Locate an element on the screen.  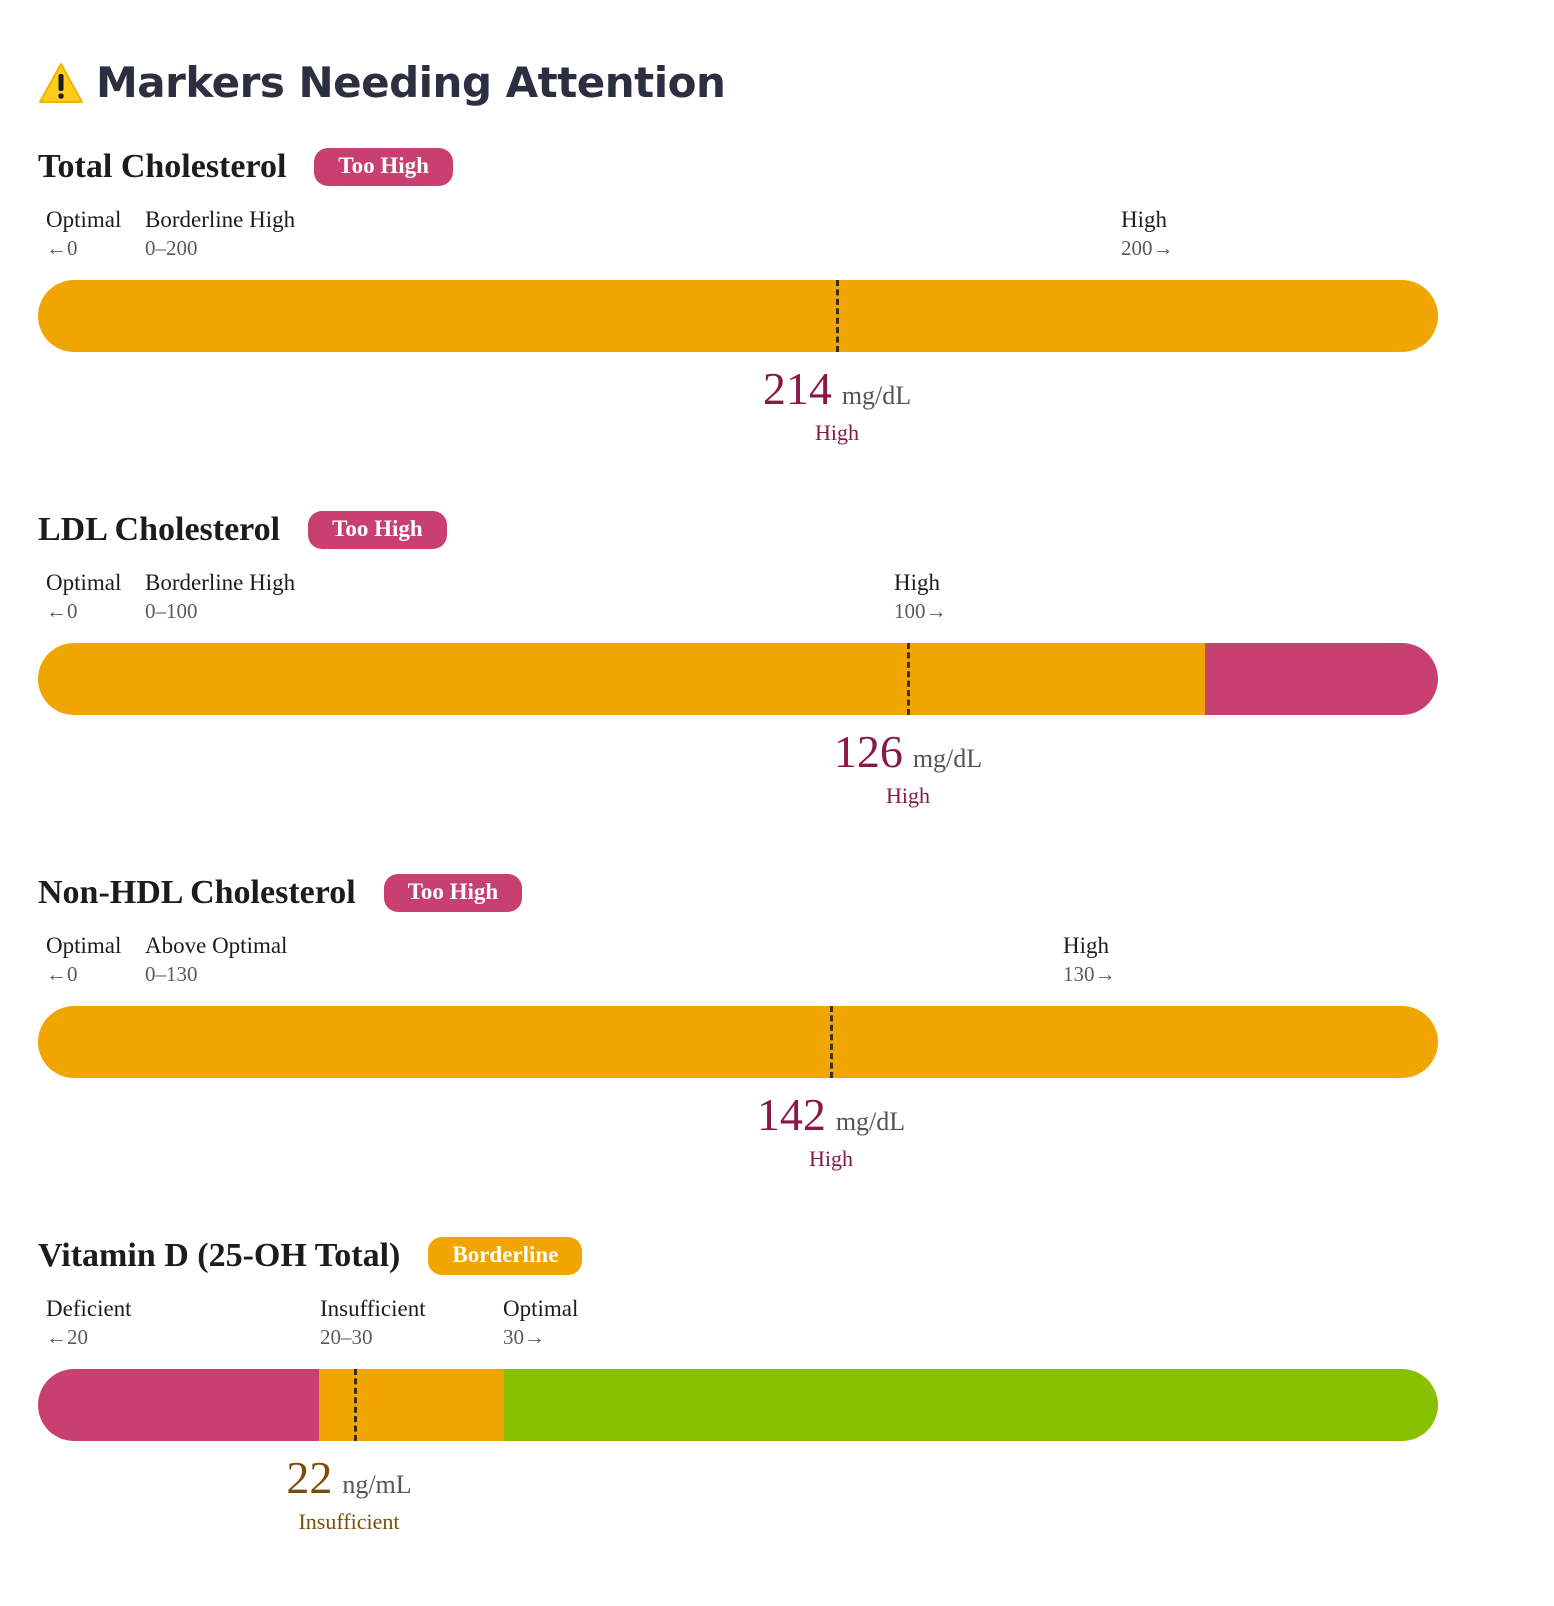
result-status: Insufficient is located at coordinates (349, 1521).